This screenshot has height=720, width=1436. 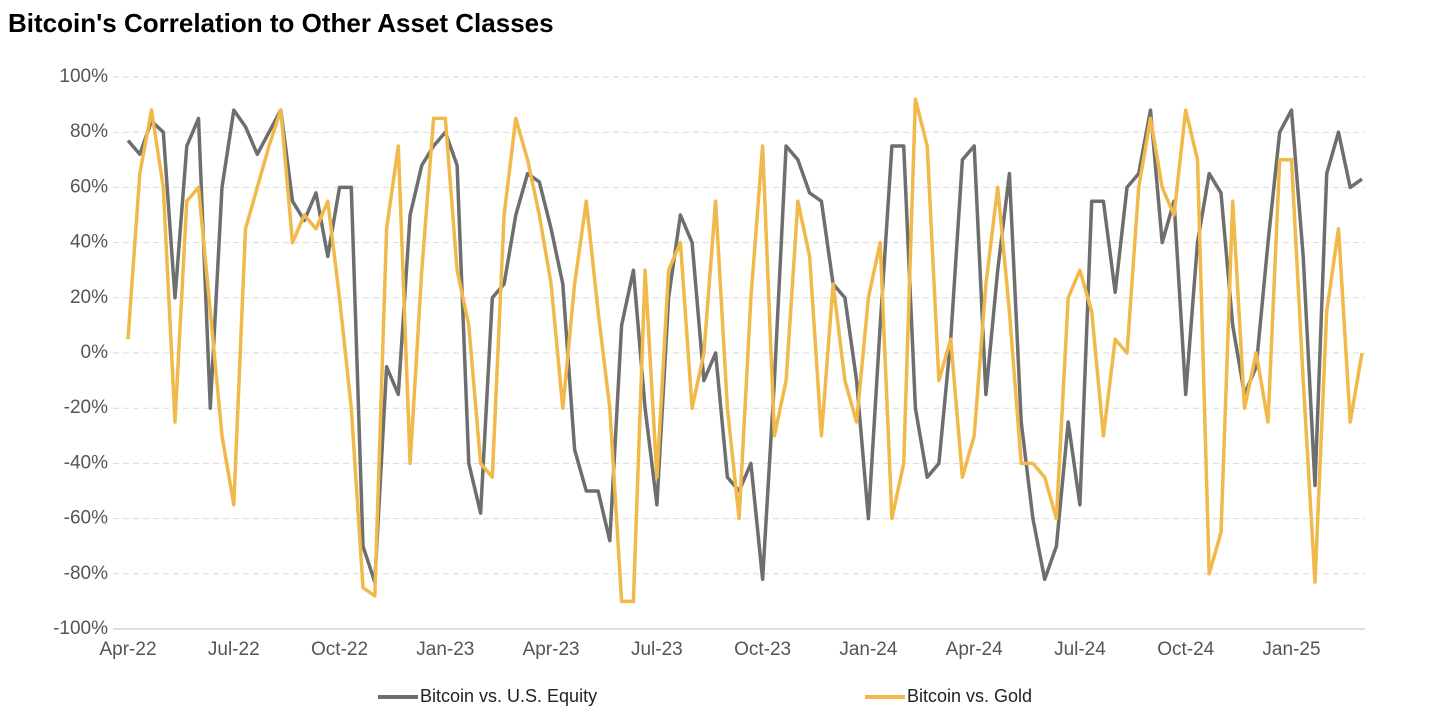 I want to click on x-tick-label: Jul-23, so click(x=657, y=649).